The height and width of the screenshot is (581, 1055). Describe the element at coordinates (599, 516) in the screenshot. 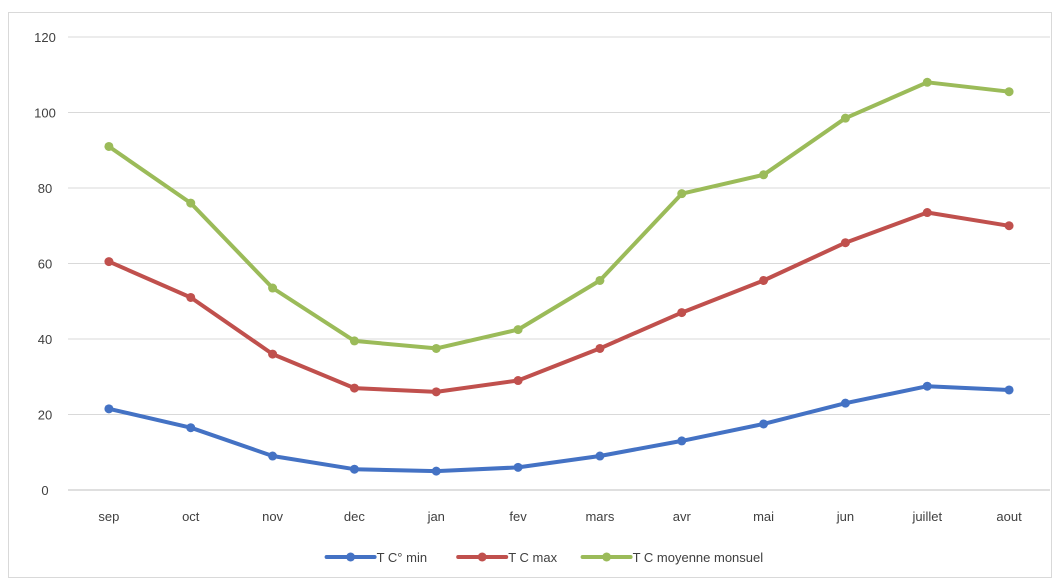

I see `x-tick-label: mars` at that location.